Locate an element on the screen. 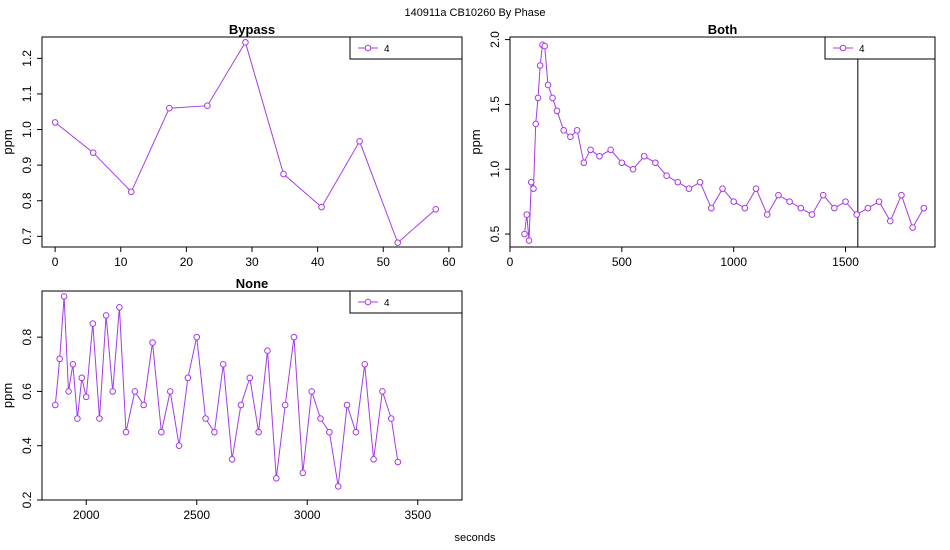  y-tick-label: 0.4 is located at coordinates (27, 445).